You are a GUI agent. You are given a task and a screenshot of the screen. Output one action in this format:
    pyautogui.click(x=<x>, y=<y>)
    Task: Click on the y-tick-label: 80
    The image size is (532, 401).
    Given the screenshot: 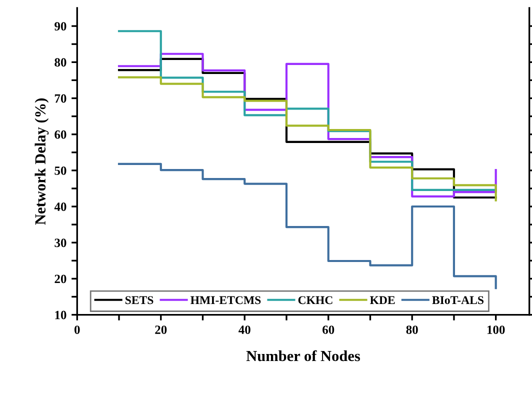 What is the action you would take?
    pyautogui.click(x=60, y=62)
    